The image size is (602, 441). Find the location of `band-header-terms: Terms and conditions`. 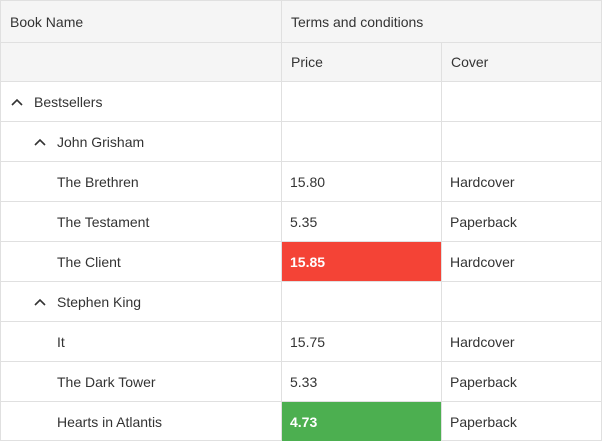

band-header-terms: Terms and conditions is located at coordinates (441, 22).